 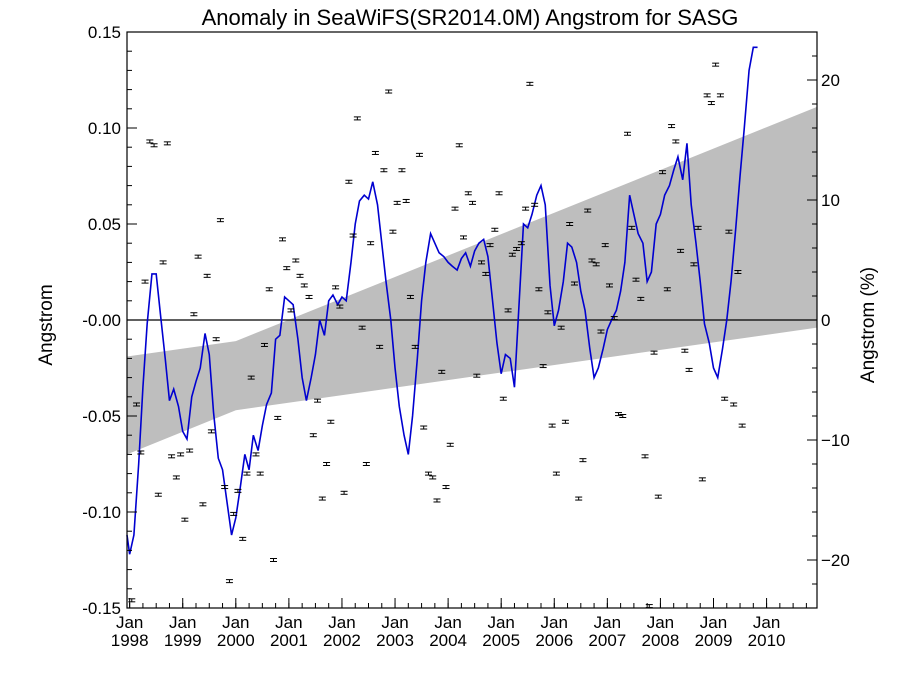 What do you see at coordinates (101, 512) in the screenshot?
I see `y-tick-label: -0.10` at bounding box center [101, 512].